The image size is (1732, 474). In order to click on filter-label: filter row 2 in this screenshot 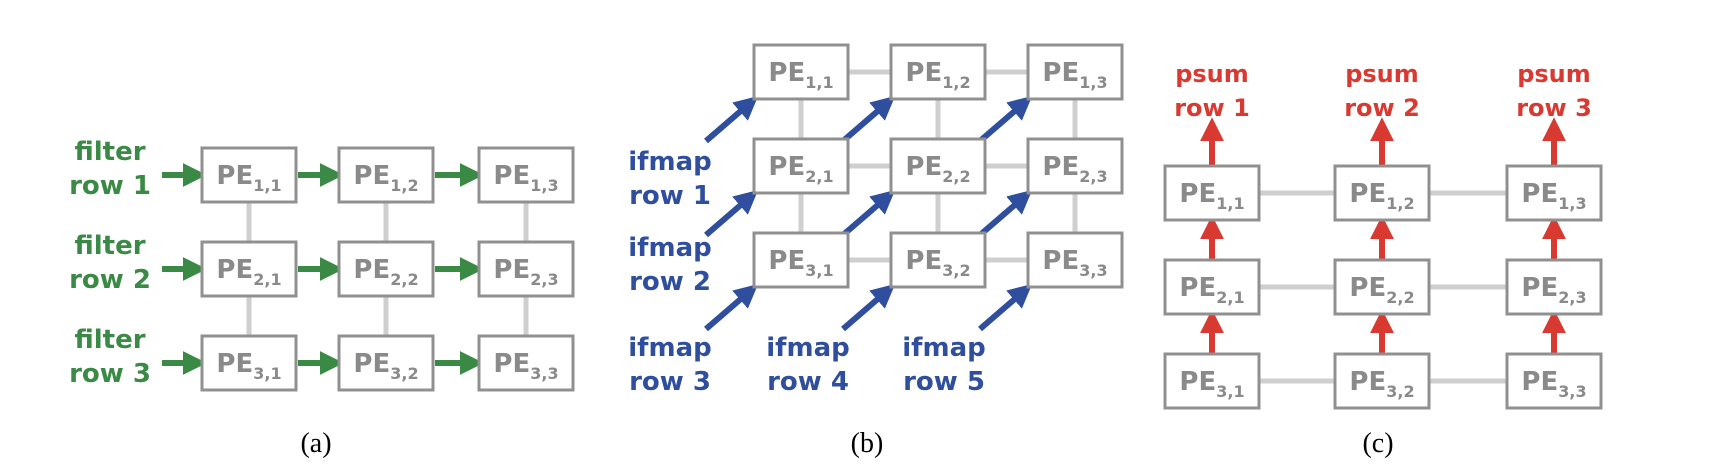, I will do `click(110, 263)`.